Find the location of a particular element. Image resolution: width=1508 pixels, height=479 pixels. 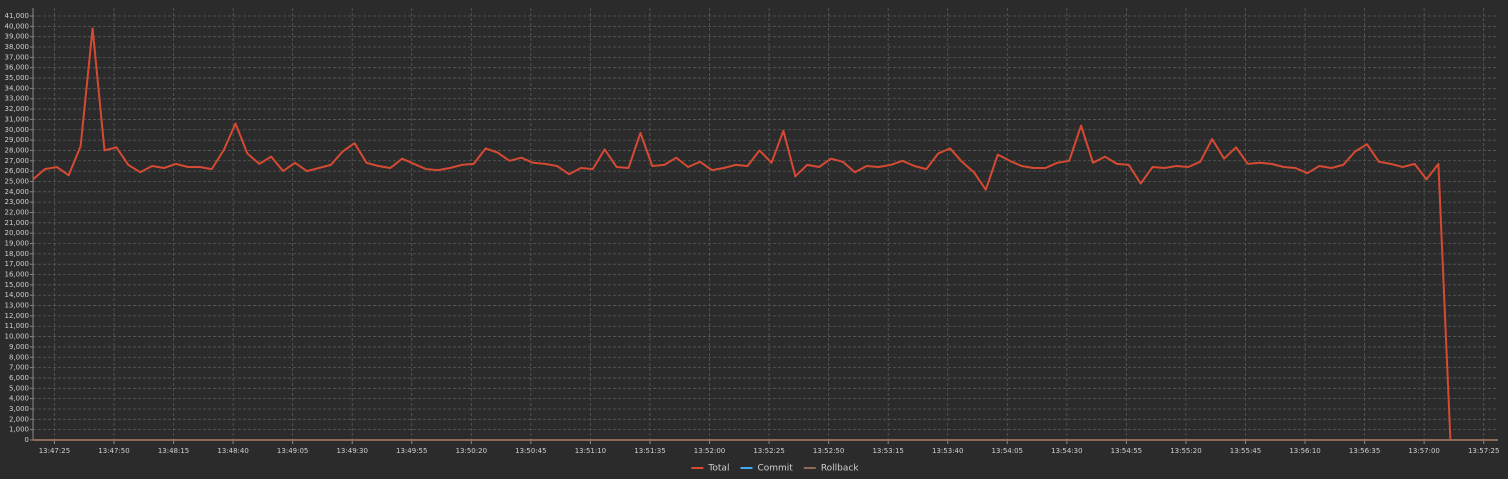

x-tick-label: 13:49:30 is located at coordinates (351, 451).